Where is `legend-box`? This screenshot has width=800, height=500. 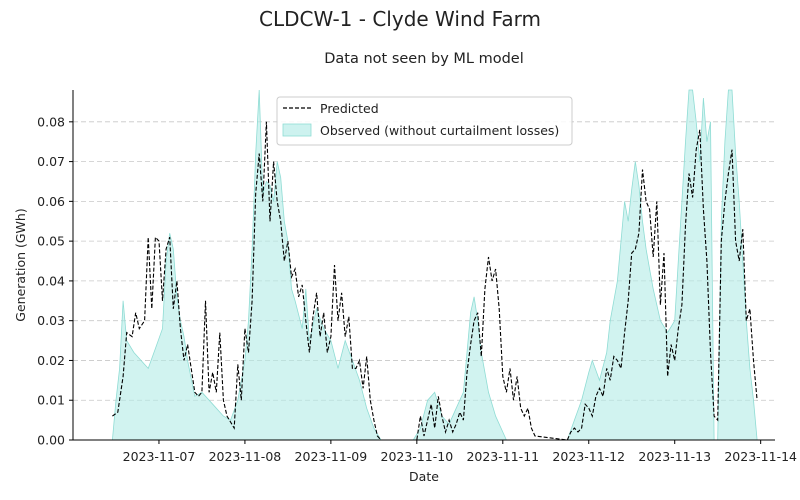 legend-box is located at coordinates (424, 121).